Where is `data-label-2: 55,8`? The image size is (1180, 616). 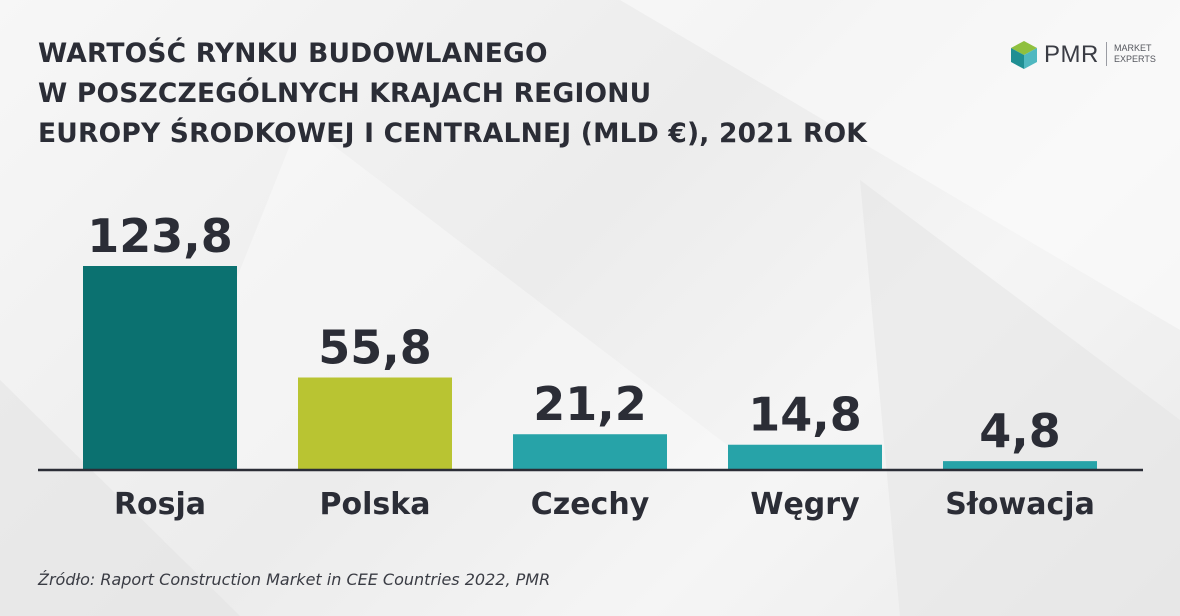
data-label-2: 55,8 is located at coordinates (375, 348).